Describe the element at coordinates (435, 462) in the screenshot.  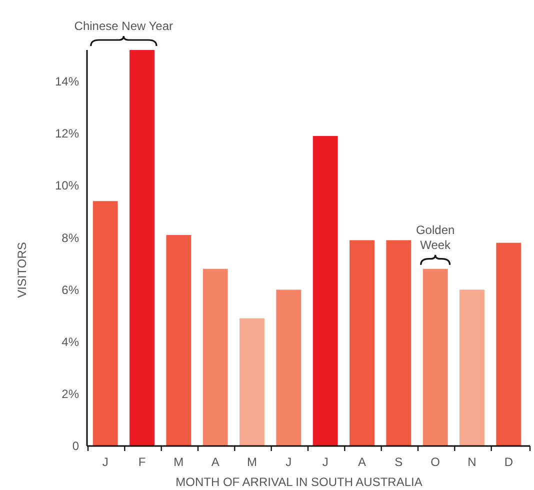
I see `x-tick-label: O` at that location.